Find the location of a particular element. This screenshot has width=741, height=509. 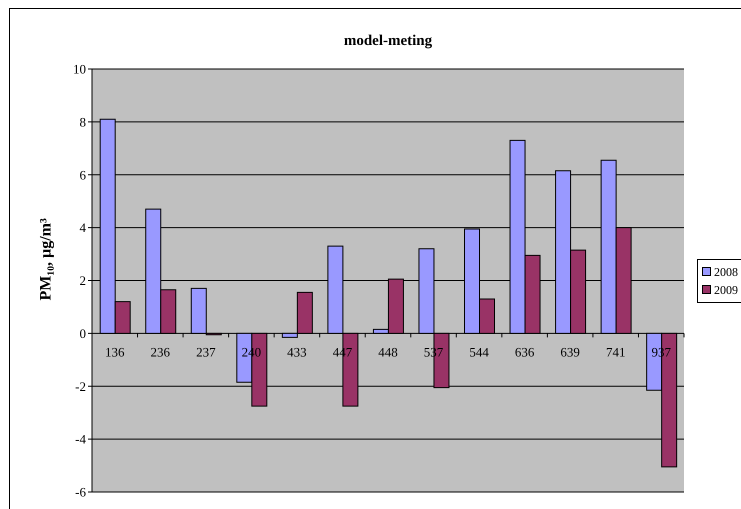

y-tick-label: 2 is located at coordinates (83, 280).